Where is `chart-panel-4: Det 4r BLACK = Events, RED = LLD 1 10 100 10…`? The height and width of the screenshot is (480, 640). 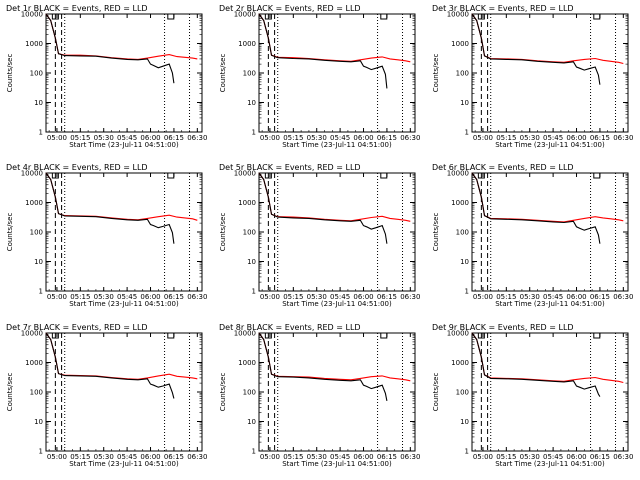
chart-panel-4: Det 4r BLACK = Events, RED = LLD 1 10 100 10… is located at coordinates (106, 235).